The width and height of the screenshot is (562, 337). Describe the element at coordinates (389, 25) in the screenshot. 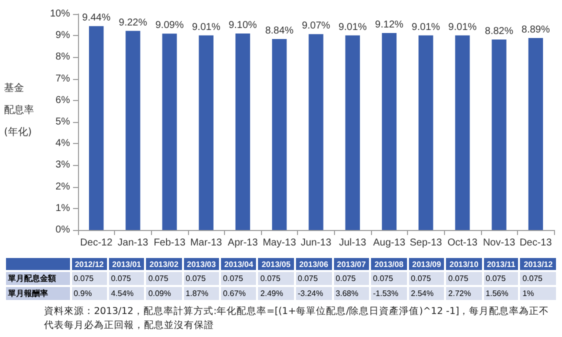

I see `data-label: 9.12%` at that location.